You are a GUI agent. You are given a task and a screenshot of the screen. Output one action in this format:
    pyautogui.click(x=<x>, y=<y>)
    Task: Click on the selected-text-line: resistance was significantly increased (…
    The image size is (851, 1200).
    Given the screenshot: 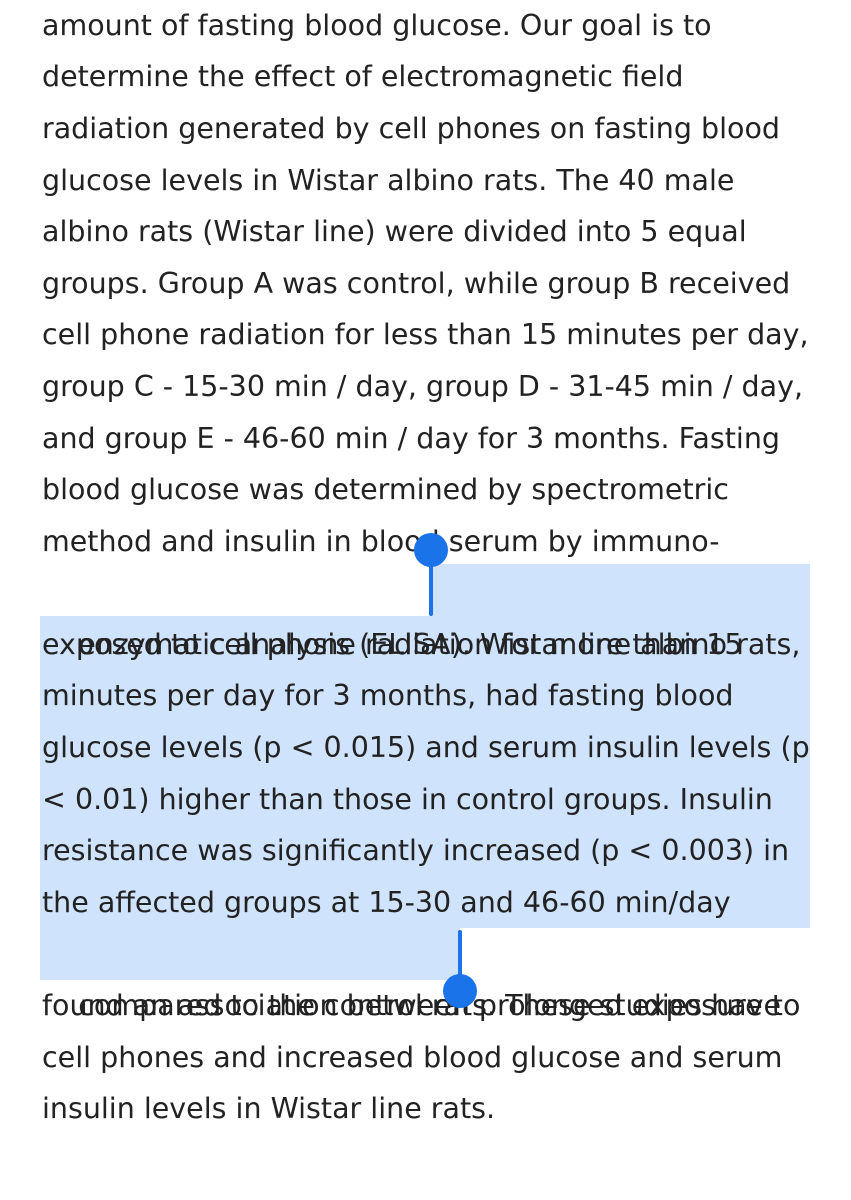 What is the action you would take?
    pyautogui.click(x=416, y=850)
    